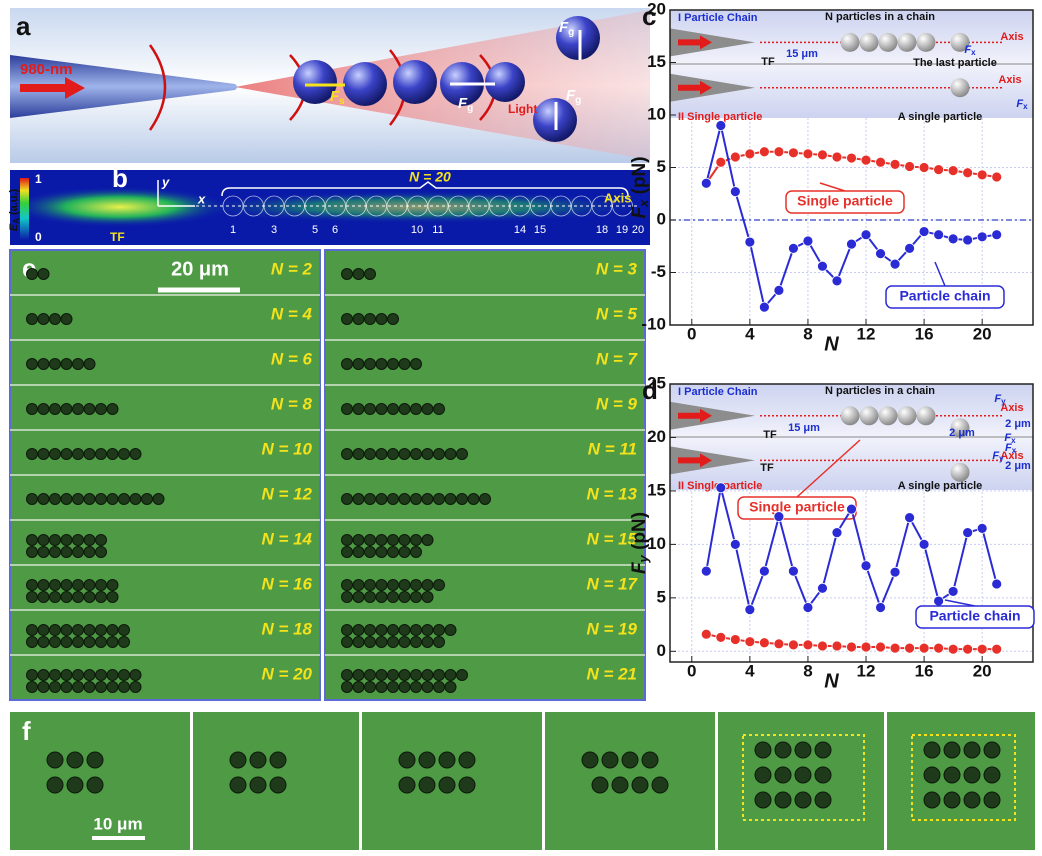 The image size is (1042, 856). Describe the element at coordinates (656, 113) in the screenshot. I see `y-tick-label: 10` at that location.